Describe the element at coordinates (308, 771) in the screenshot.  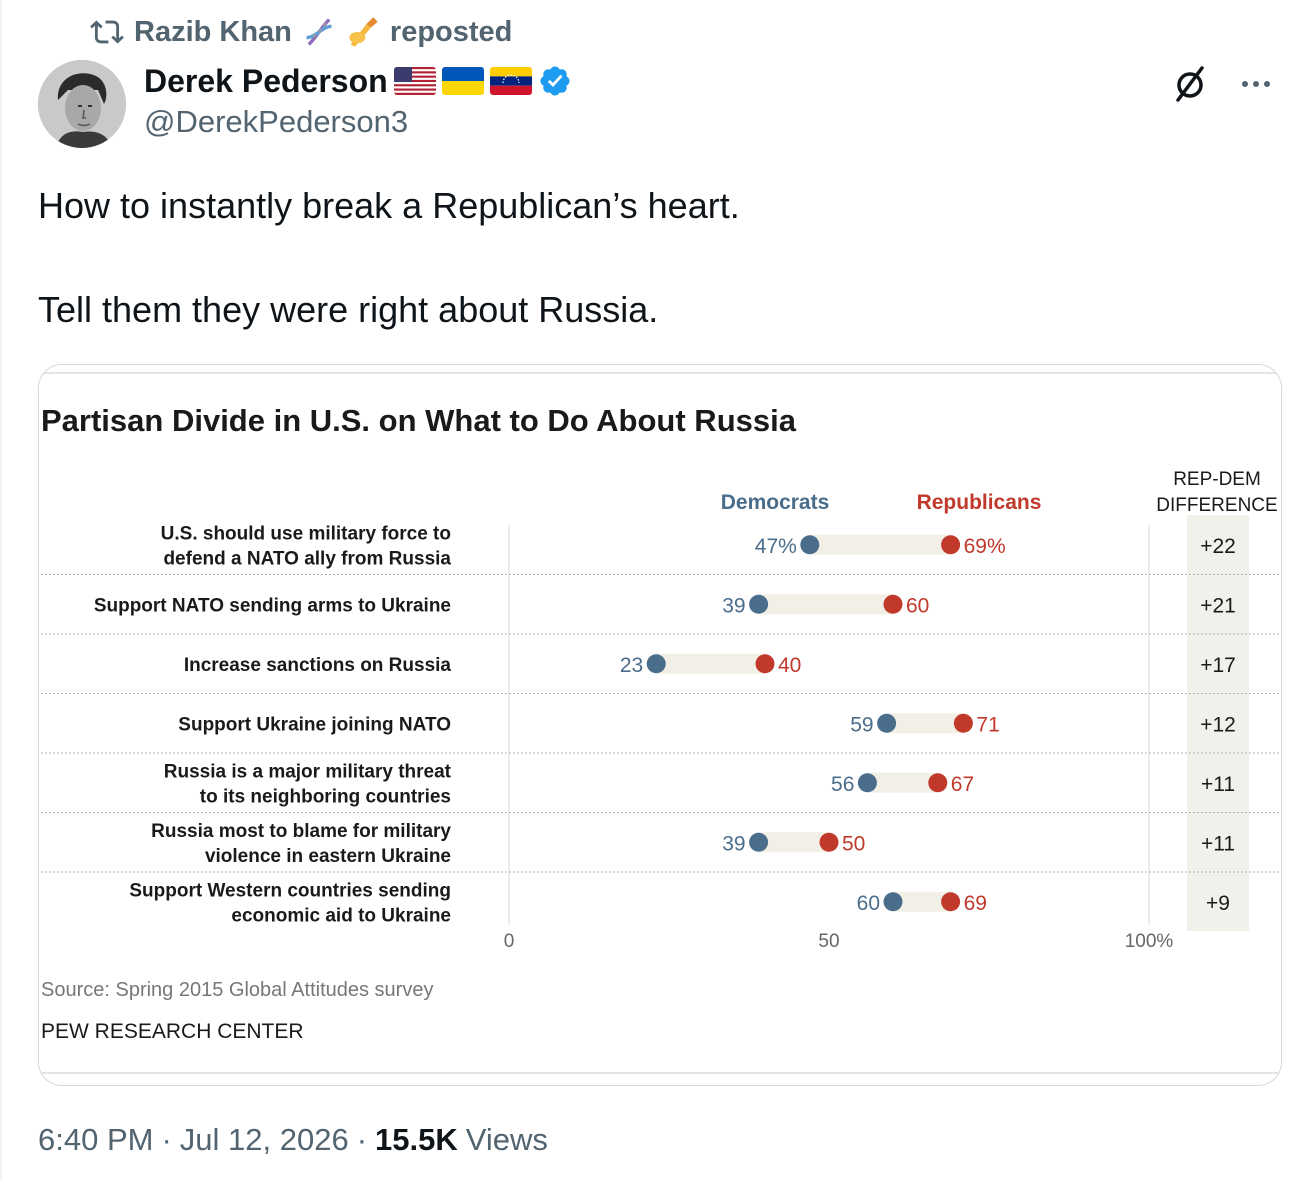
I see `row-label: Russia is a major military threat` at that location.